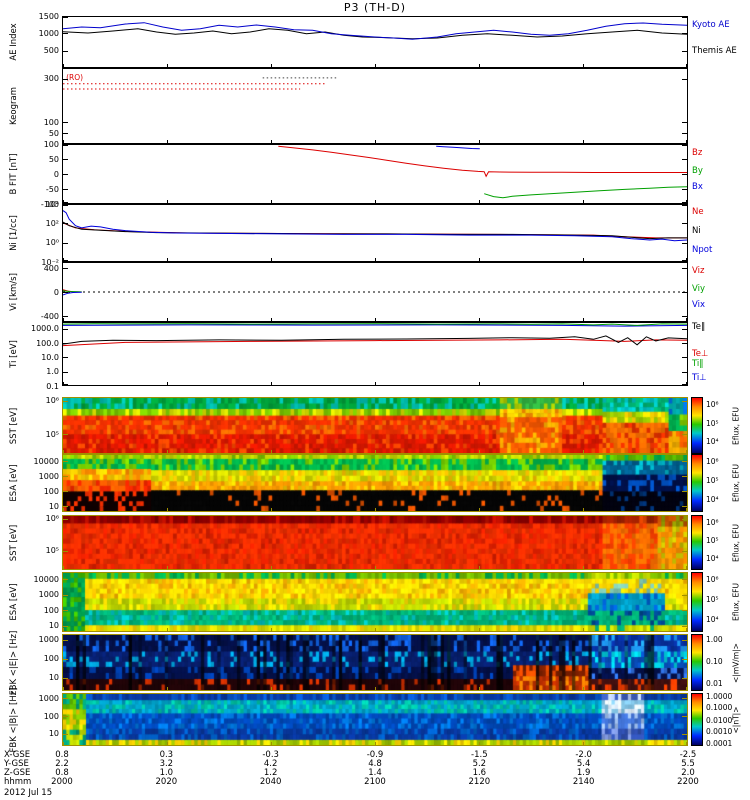  Describe the element at coordinates (14, 542) in the screenshot. I see `ylabel-text: SST [eV]` at that location.